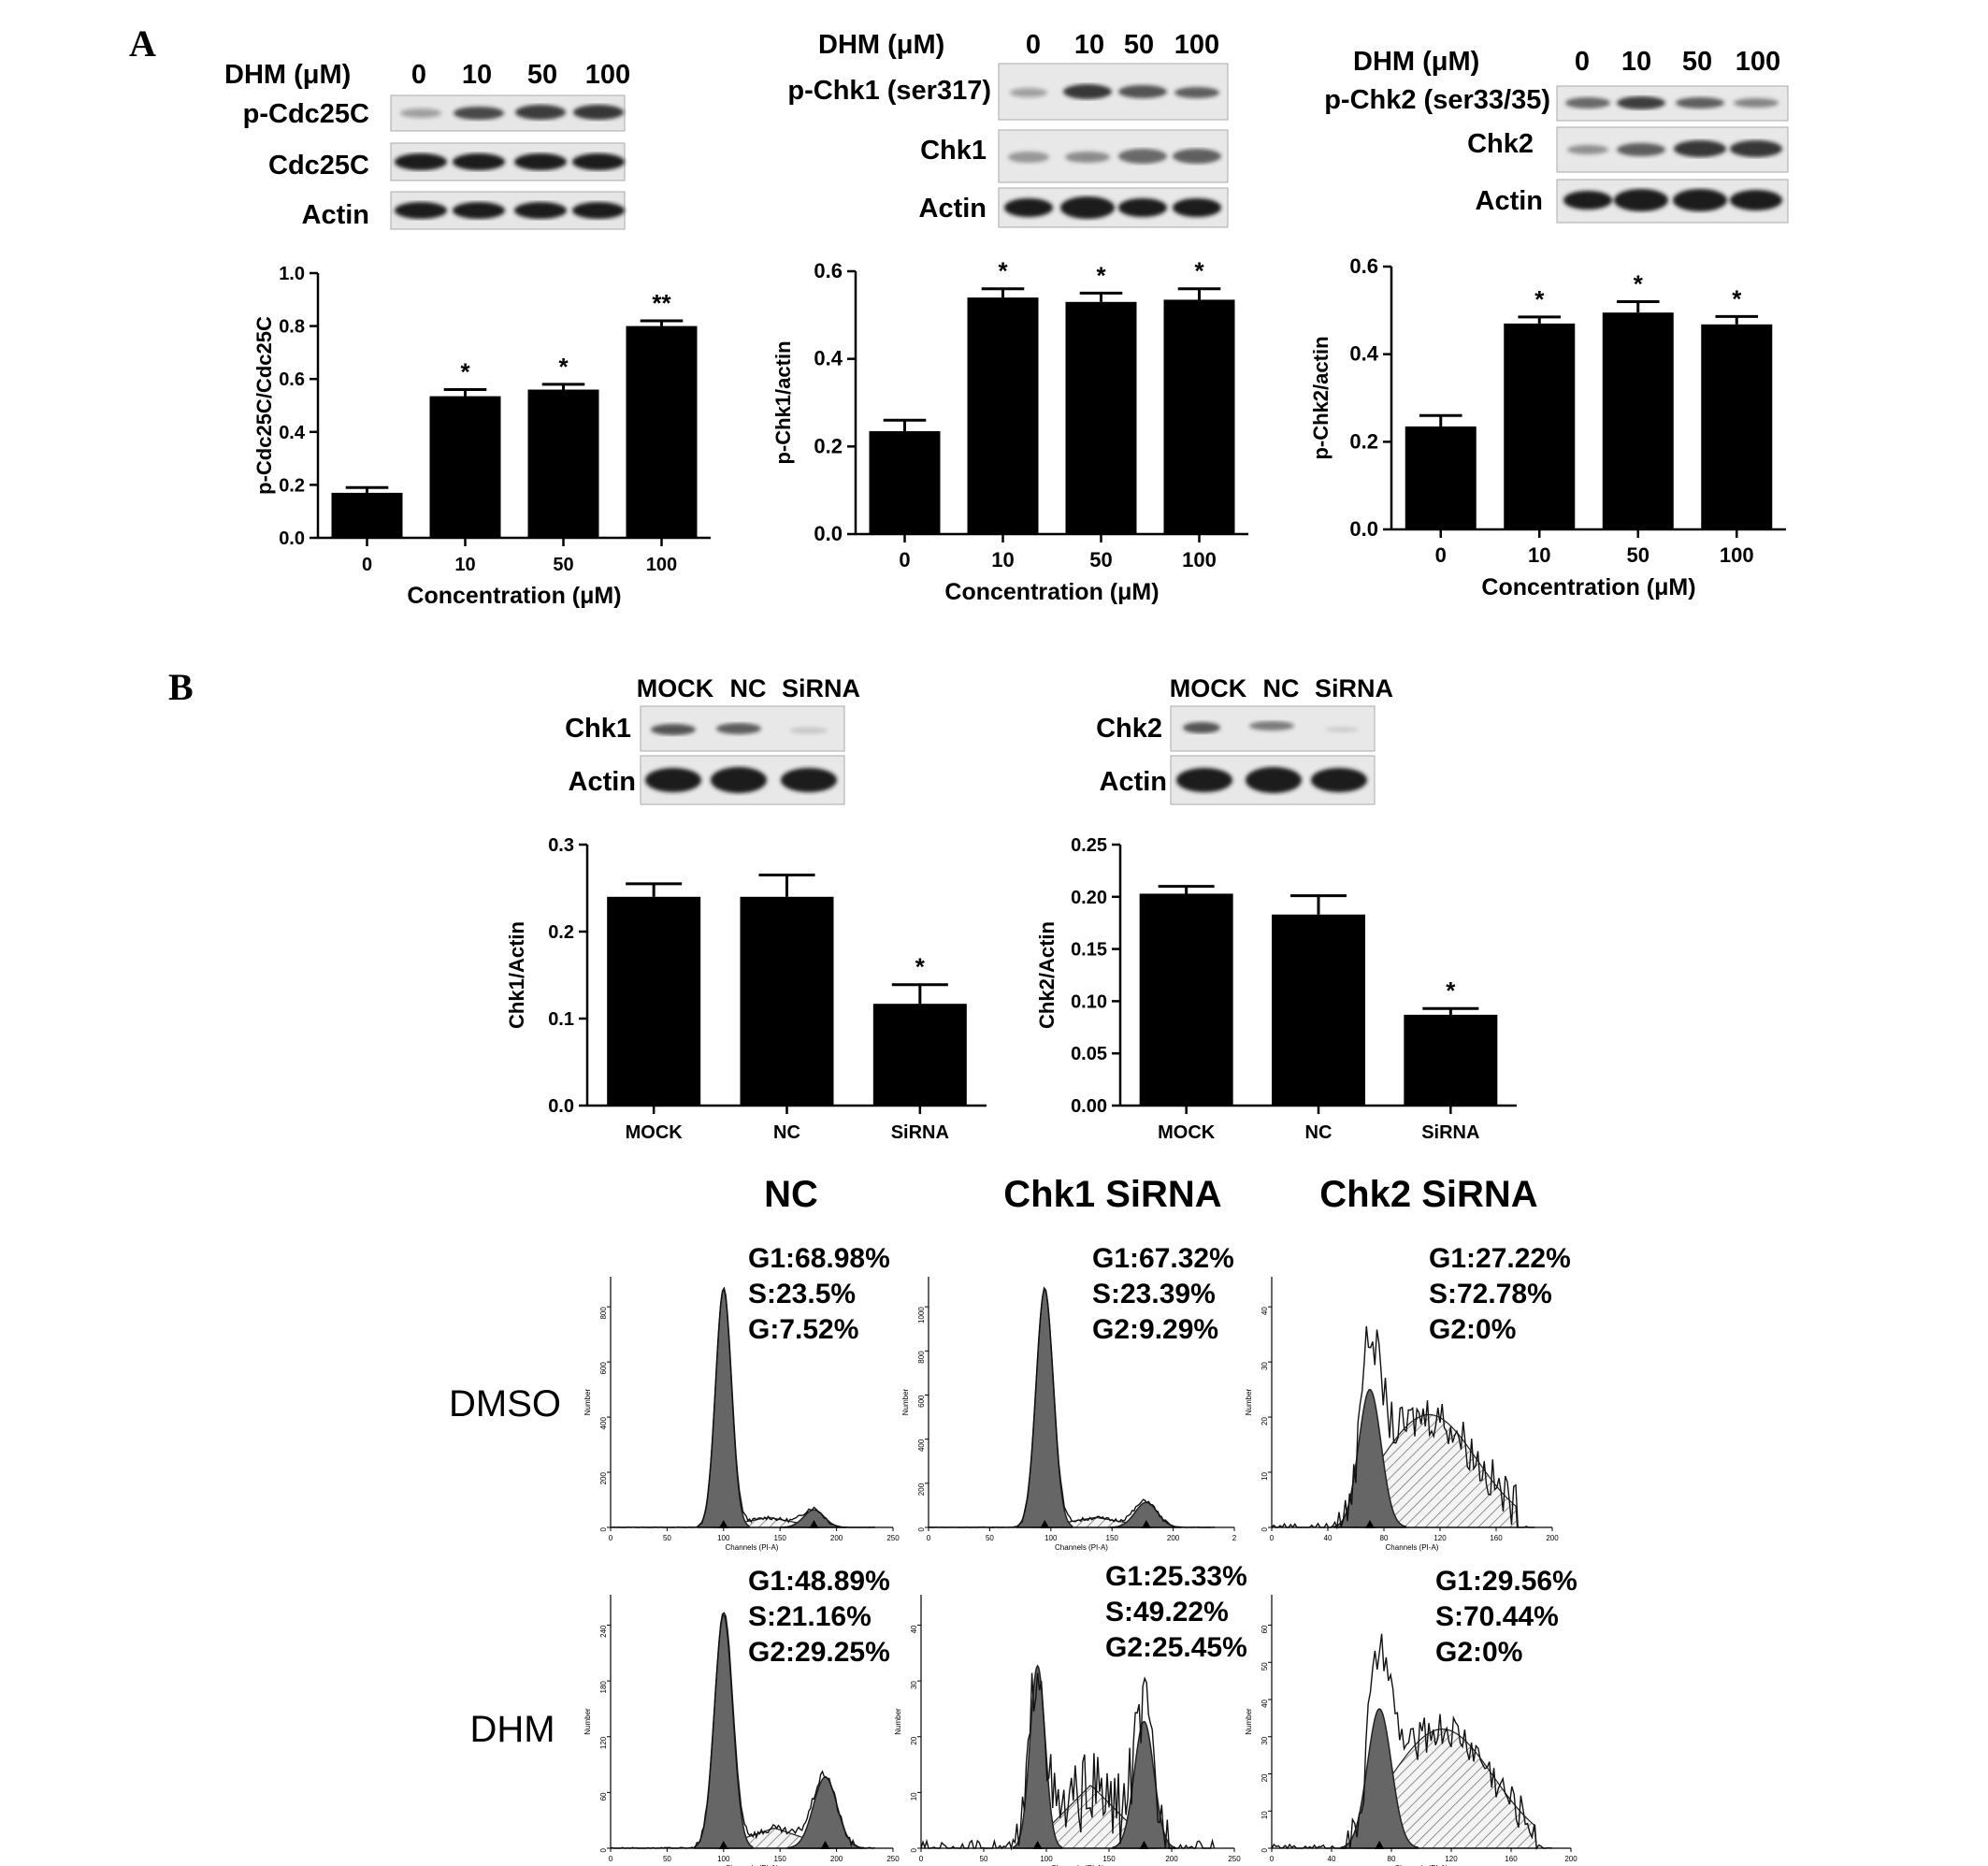 This screenshot has height=1866, width=1988. What do you see at coordinates (1452, 1859) in the screenshot?
I see `x-tick-label: 120` at bounding box center [1452, 1859].